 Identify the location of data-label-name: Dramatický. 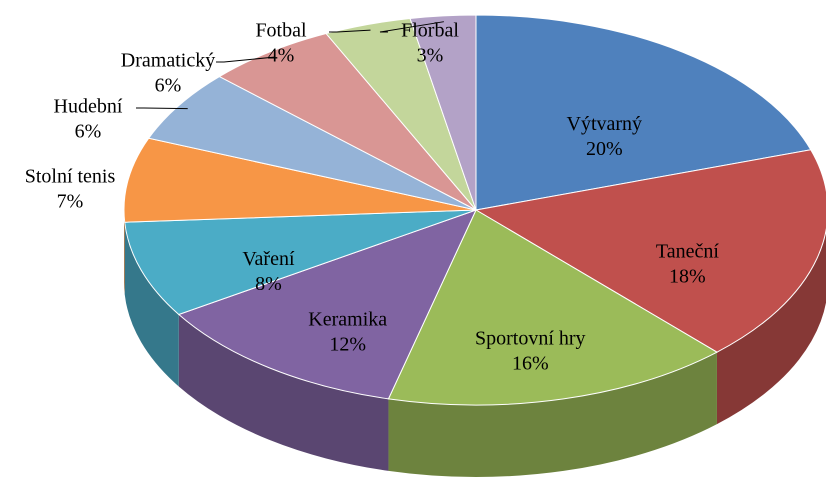
(168, 61).